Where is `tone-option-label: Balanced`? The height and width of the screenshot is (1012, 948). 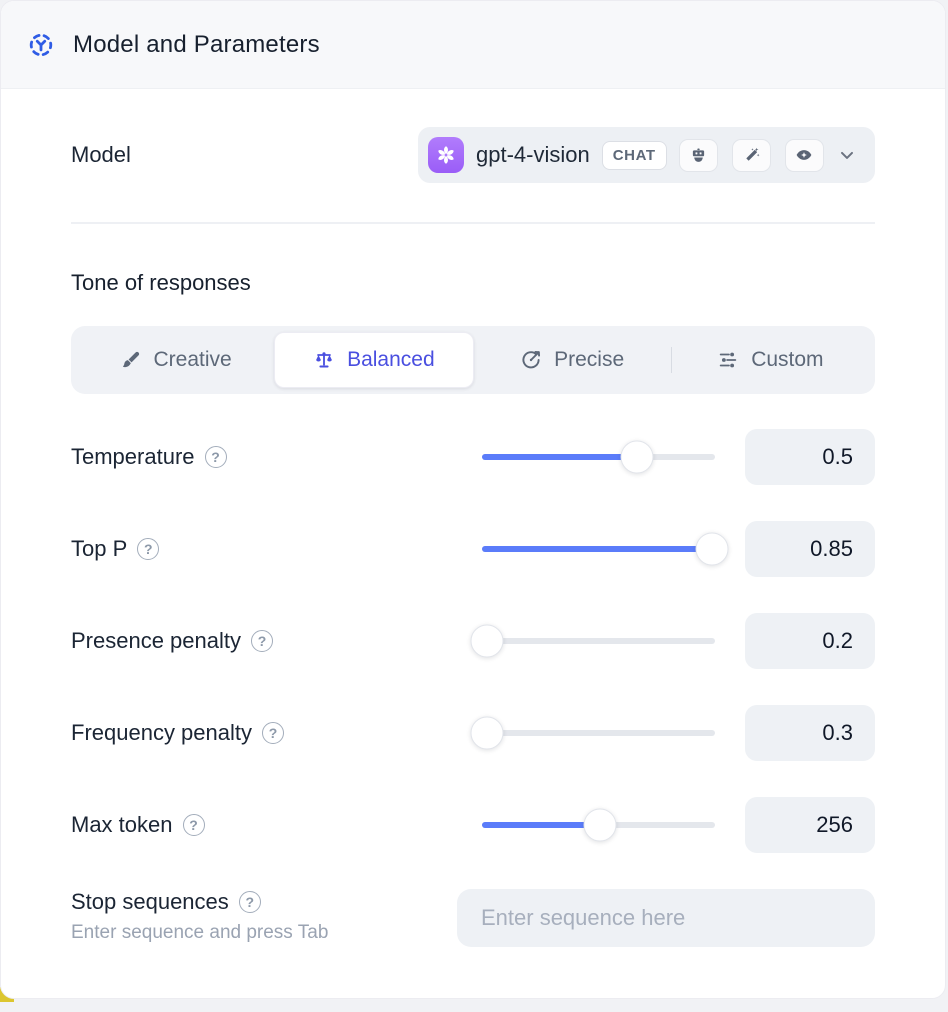 tone-option-label: Balanced is located at coordinates (391, 359).